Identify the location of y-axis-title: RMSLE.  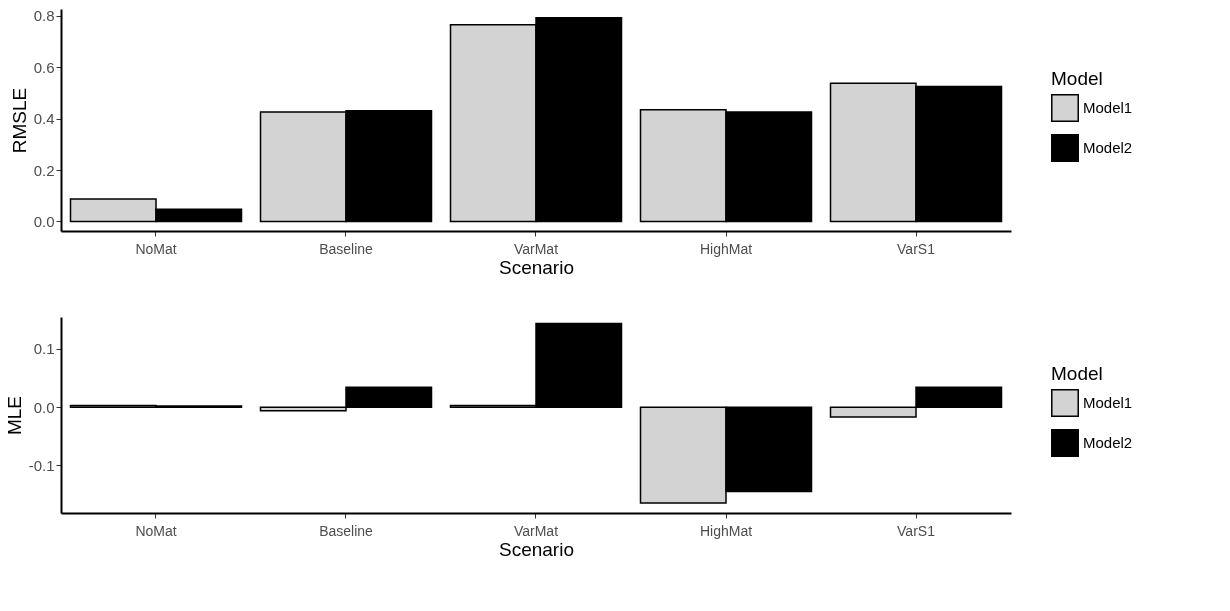
(19, 120).